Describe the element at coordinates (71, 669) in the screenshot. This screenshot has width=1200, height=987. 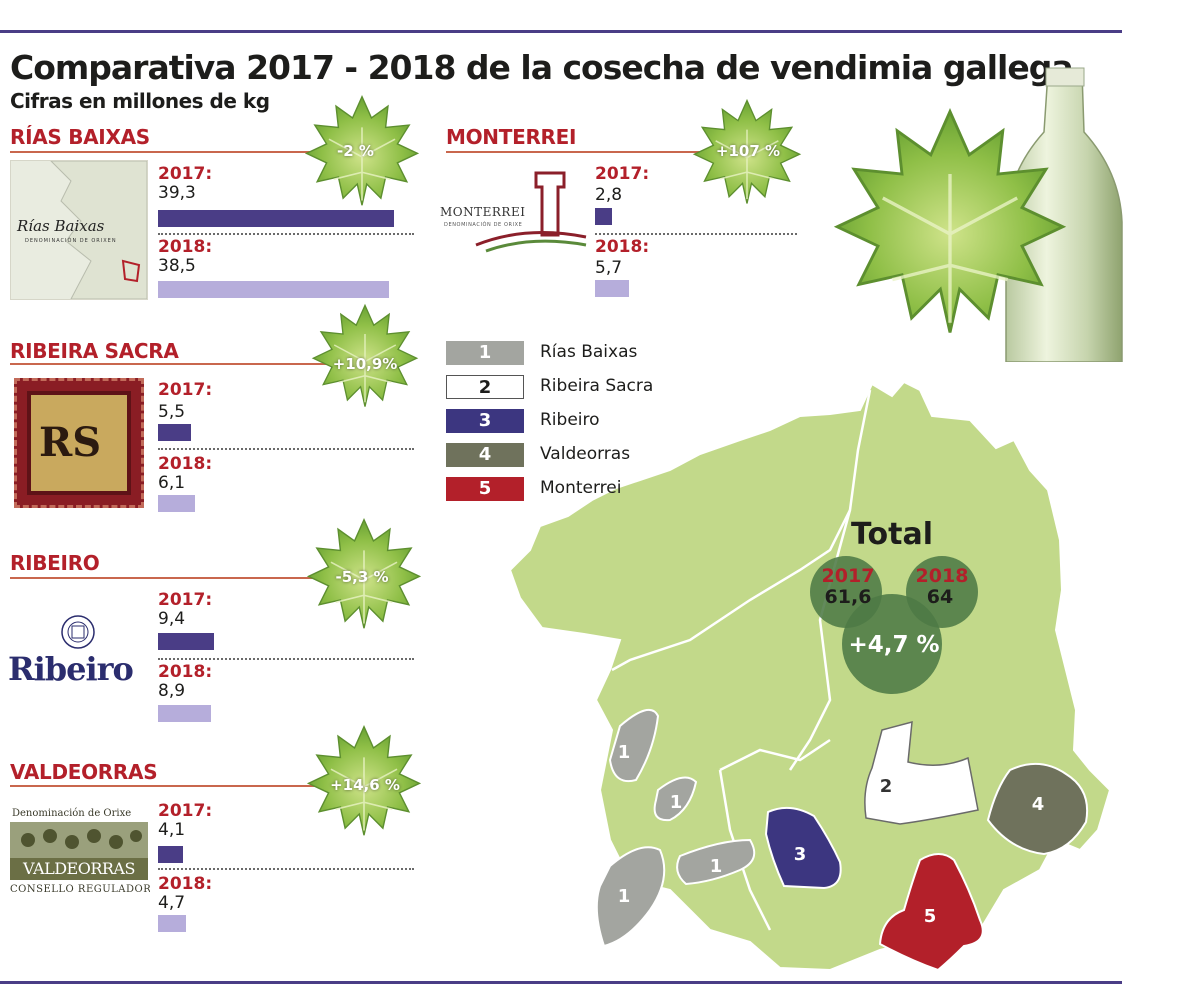
I see `logo-text: Ribeiro` at that location.